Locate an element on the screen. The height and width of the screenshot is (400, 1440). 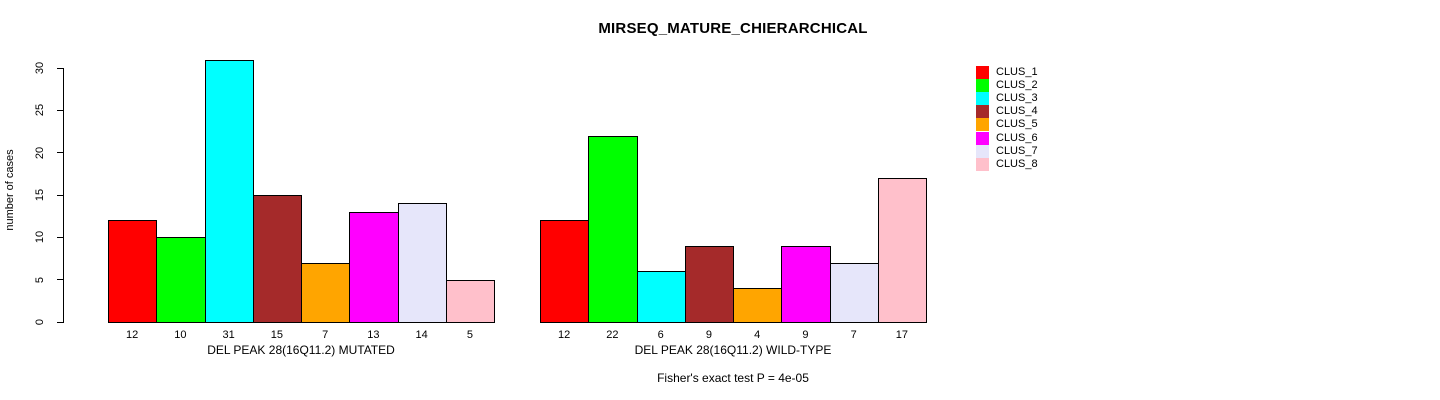
bar-value-label: 17 is located at coordinates (901, 335).